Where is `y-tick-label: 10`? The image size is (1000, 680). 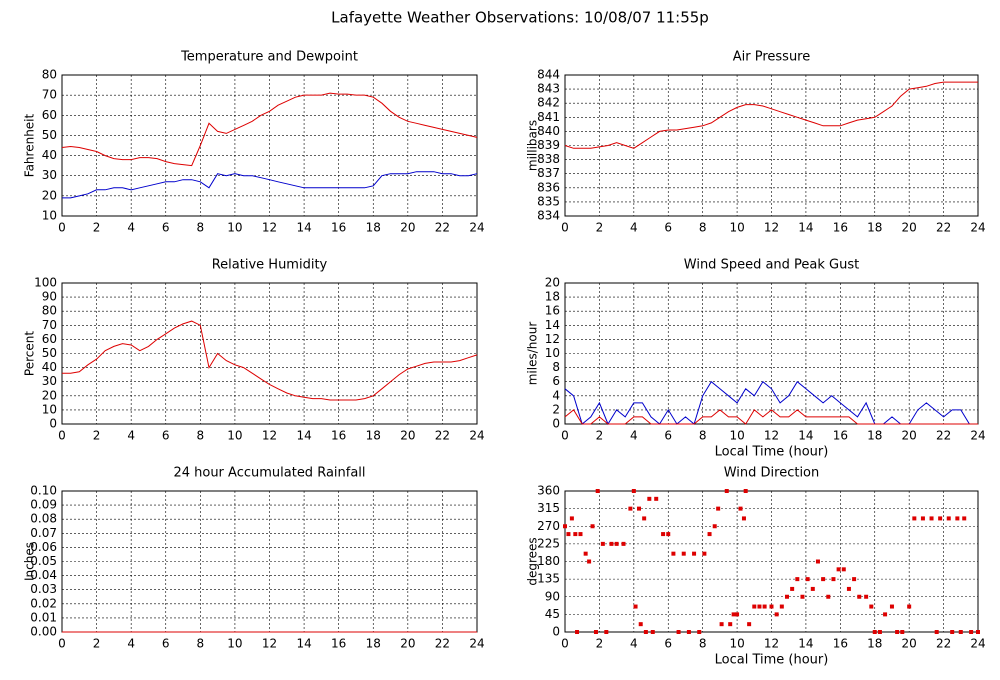
y-tick-label: 10 is located at coordinates (552, 353).